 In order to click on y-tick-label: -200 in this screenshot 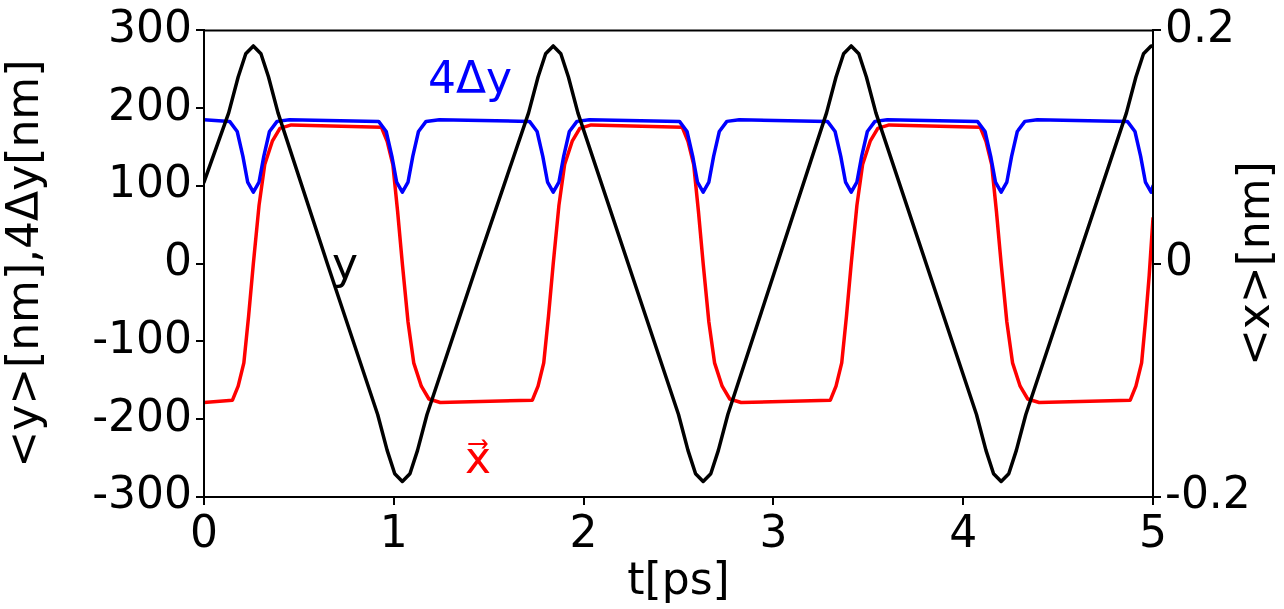, I will do `click(142, 415)`.